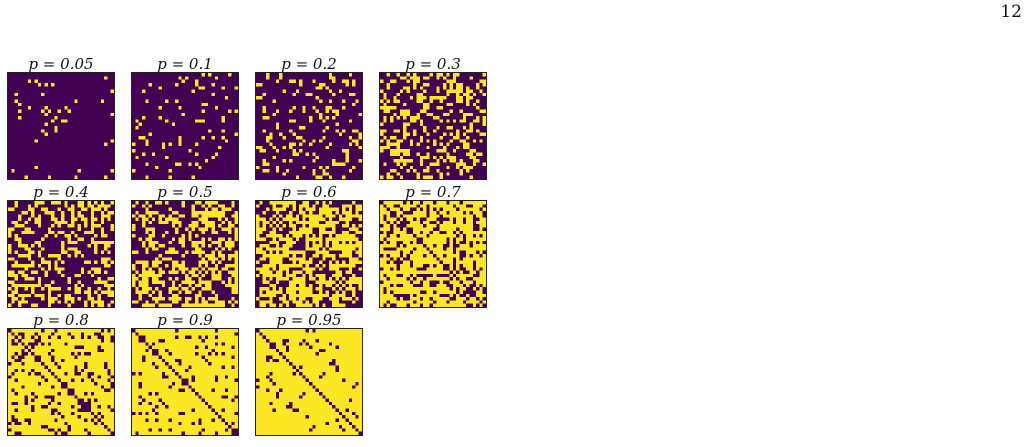  What do you see at coordinates (1011, 12) in the screenshot?
I see `page-number: 12` at bounding box center [1011, 12].